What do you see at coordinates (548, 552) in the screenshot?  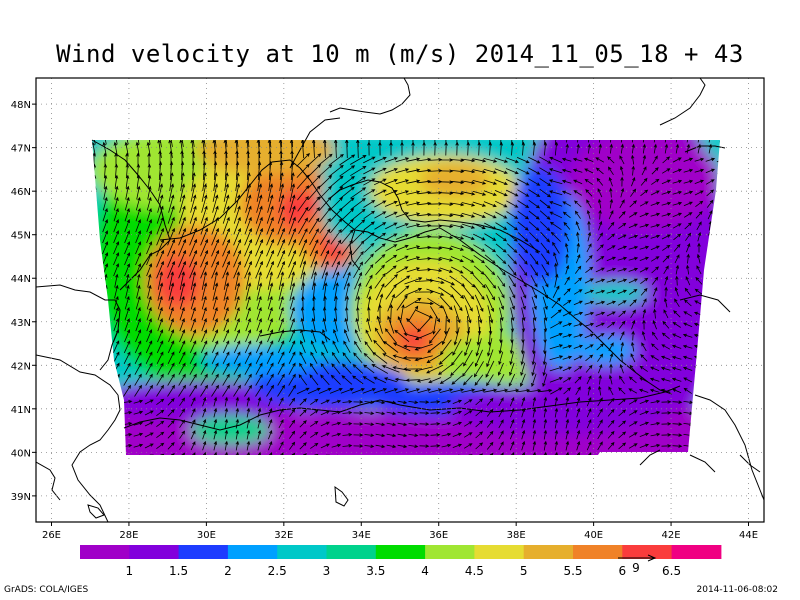 I see `legend-swatch` at bounding box center [548, 552].